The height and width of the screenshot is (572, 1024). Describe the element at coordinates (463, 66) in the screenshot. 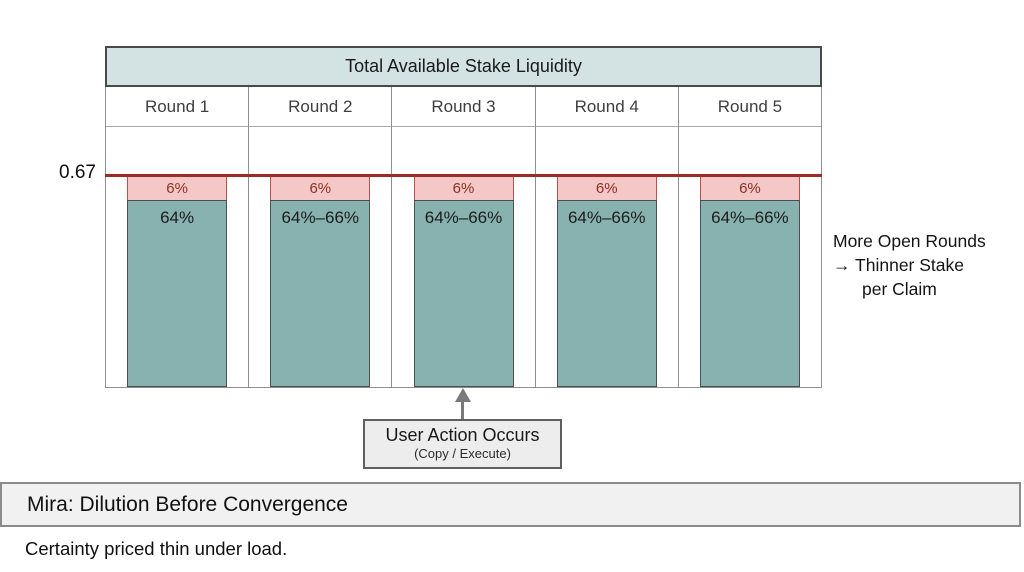

I see `table-title: Total Available Stake Liquidity` at that location.